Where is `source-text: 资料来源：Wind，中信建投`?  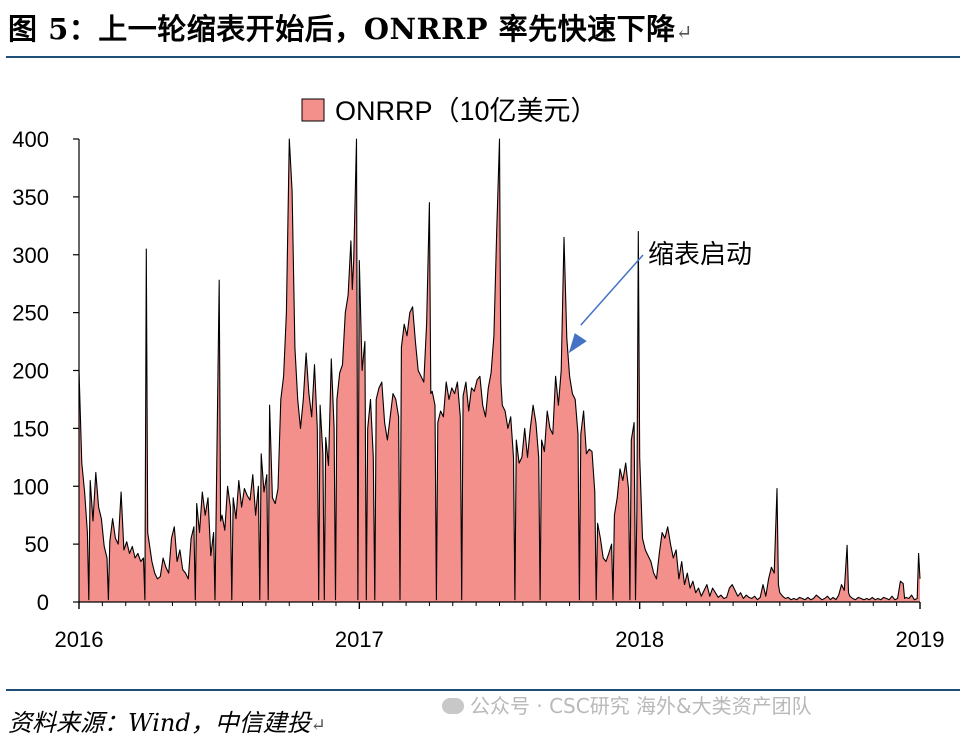
source-text: 资料来源：Wind，中信建投 is located at coordinates (159, 723).